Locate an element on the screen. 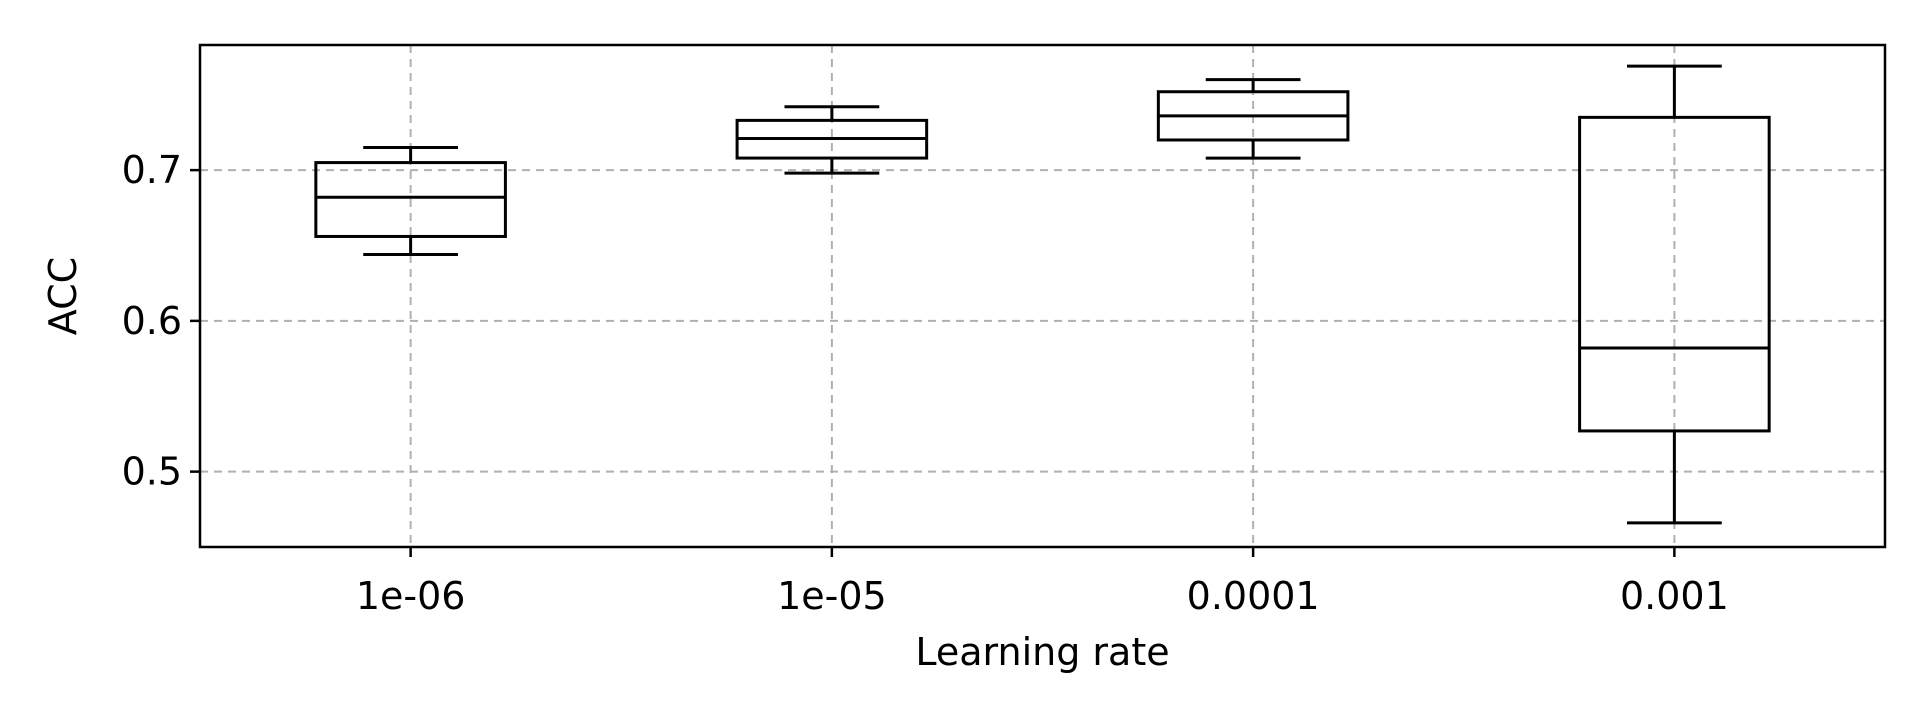 The image size is (1920, 720). box-0.0001 is located at coordinates (1253, 119).